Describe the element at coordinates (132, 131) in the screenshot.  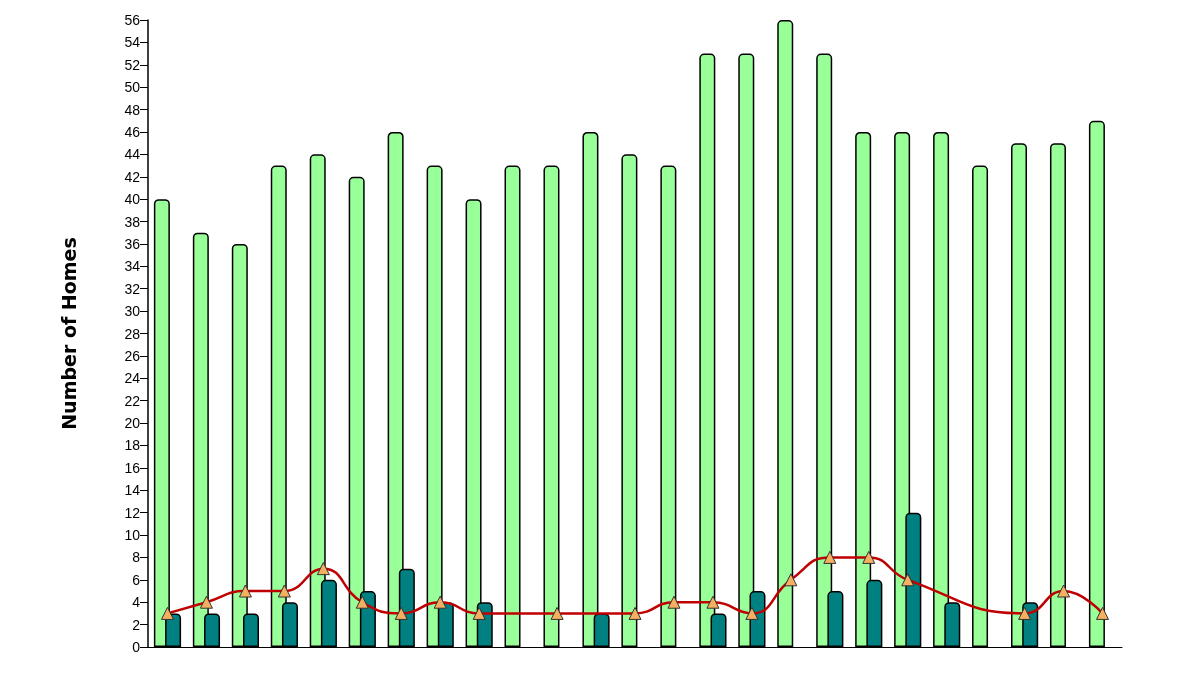
I see `y-tick-label: 46` at that location.